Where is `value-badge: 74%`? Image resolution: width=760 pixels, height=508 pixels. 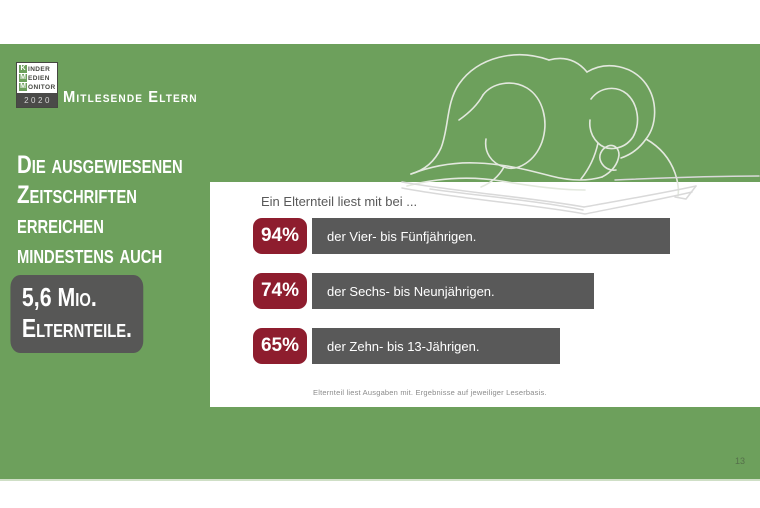 value-badge: 74% is located at coordinates (280, 291).